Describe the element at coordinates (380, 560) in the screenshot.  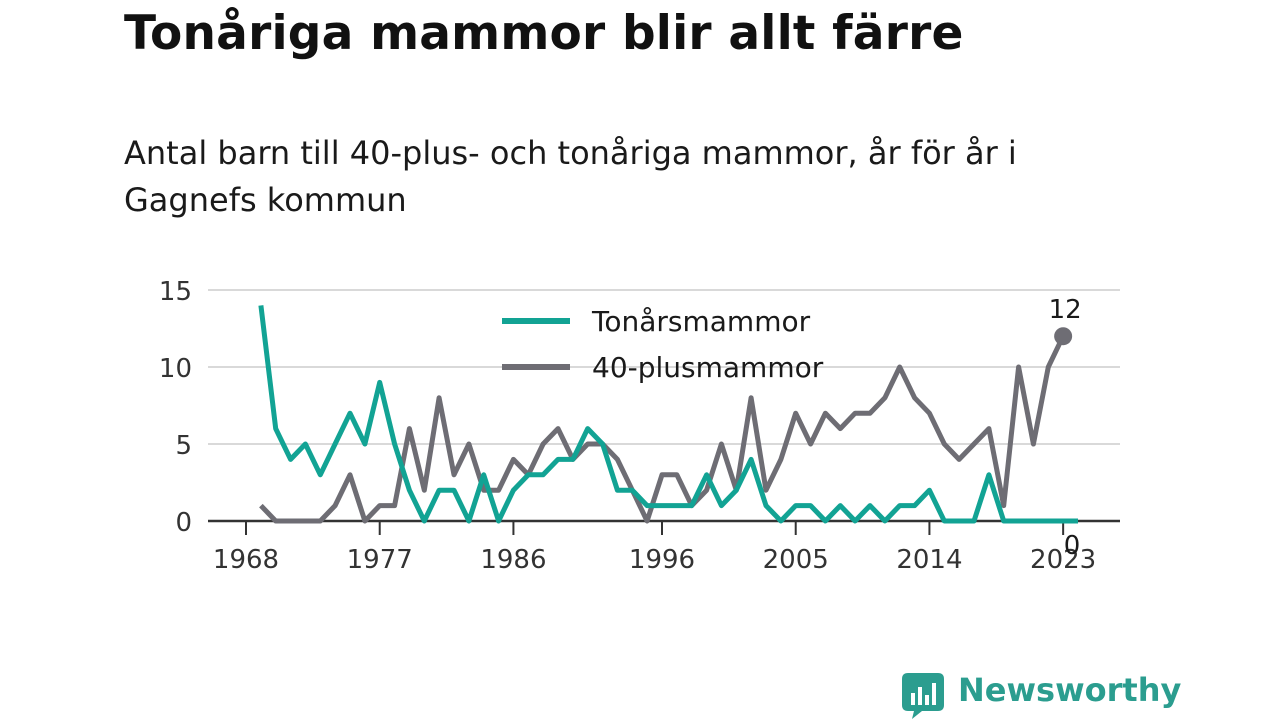
I see `x-tick-label: 1977` at that location.